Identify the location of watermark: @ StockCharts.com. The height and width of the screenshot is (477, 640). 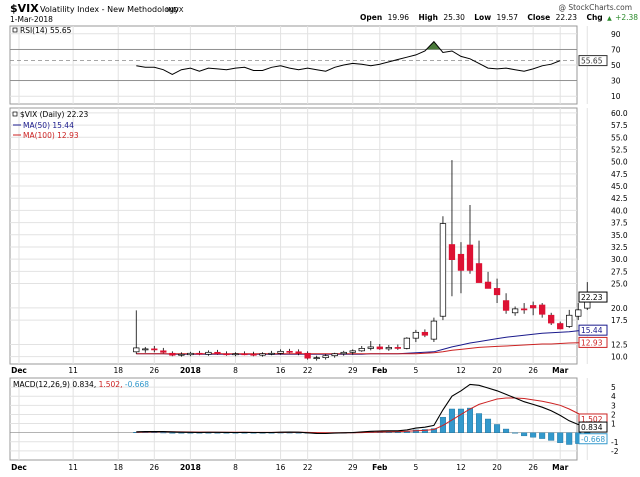
(595, 7).